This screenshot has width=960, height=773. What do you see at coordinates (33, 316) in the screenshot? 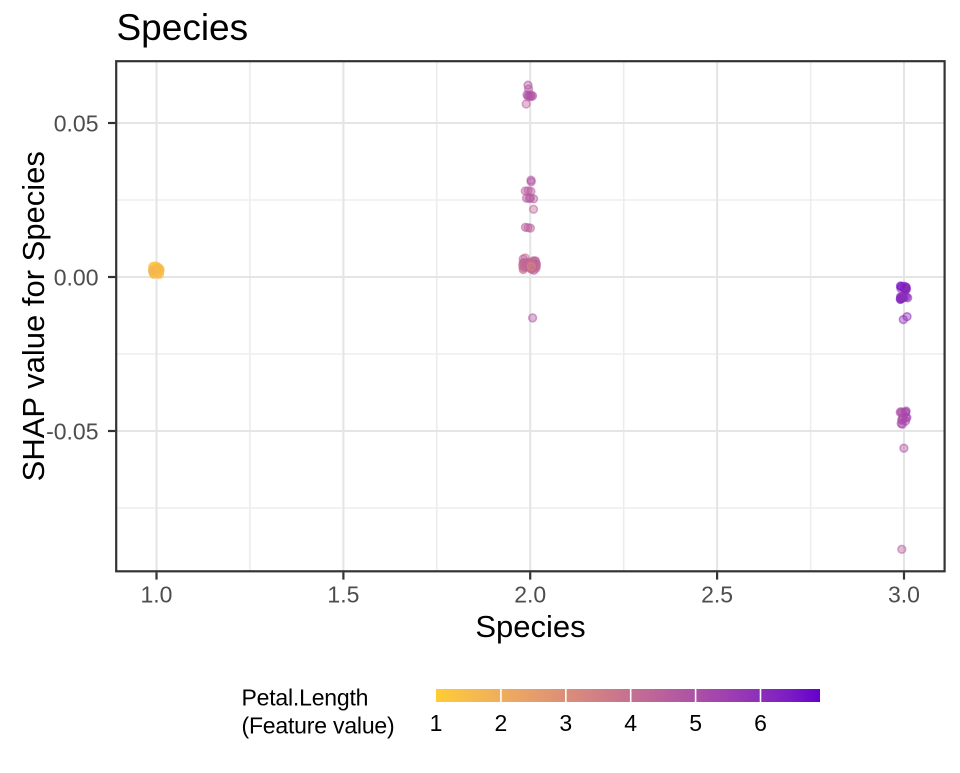
I see `svg-text: SHAP value for Species` at bounding box center [33, 316].